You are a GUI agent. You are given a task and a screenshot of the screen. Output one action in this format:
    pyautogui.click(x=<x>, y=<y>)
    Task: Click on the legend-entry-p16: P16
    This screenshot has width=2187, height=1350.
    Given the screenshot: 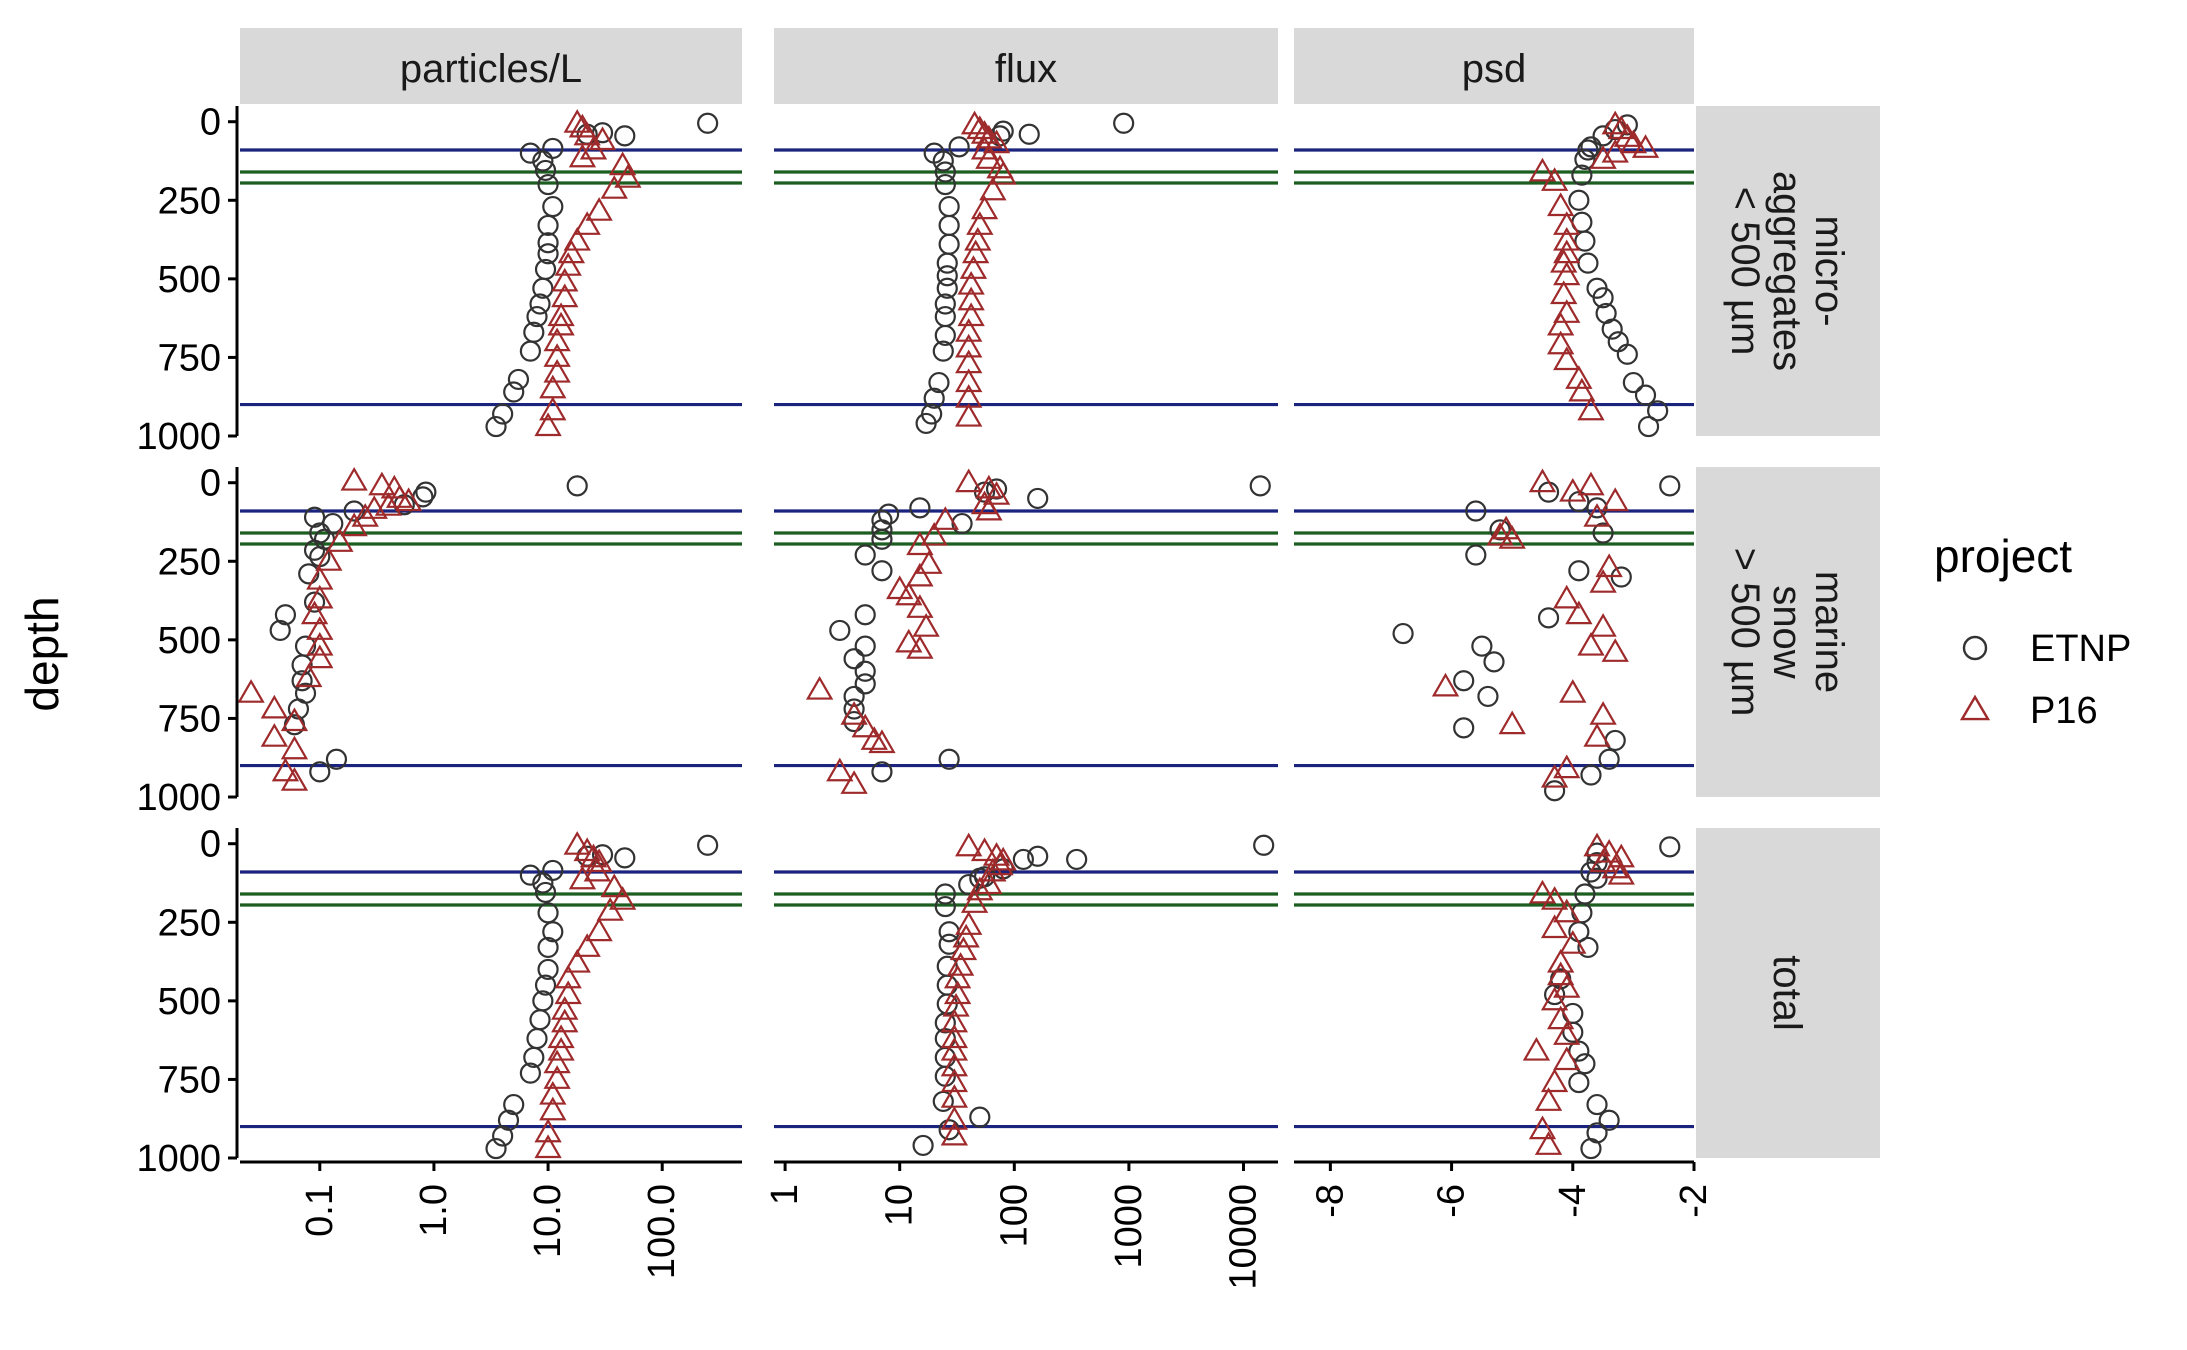 What is the action you would take?
    pyautogui.click(x=2028, y=711)
    